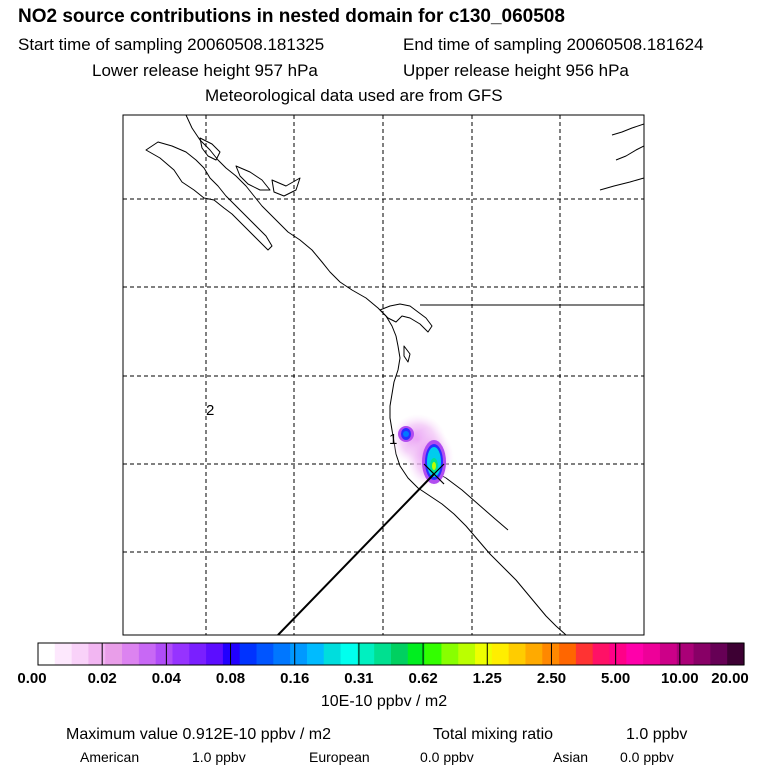 This screenshot has width=768, height=768. Describe the element at coordinates (110, 757) in the screenshot. I see `american-label: American` at that location.